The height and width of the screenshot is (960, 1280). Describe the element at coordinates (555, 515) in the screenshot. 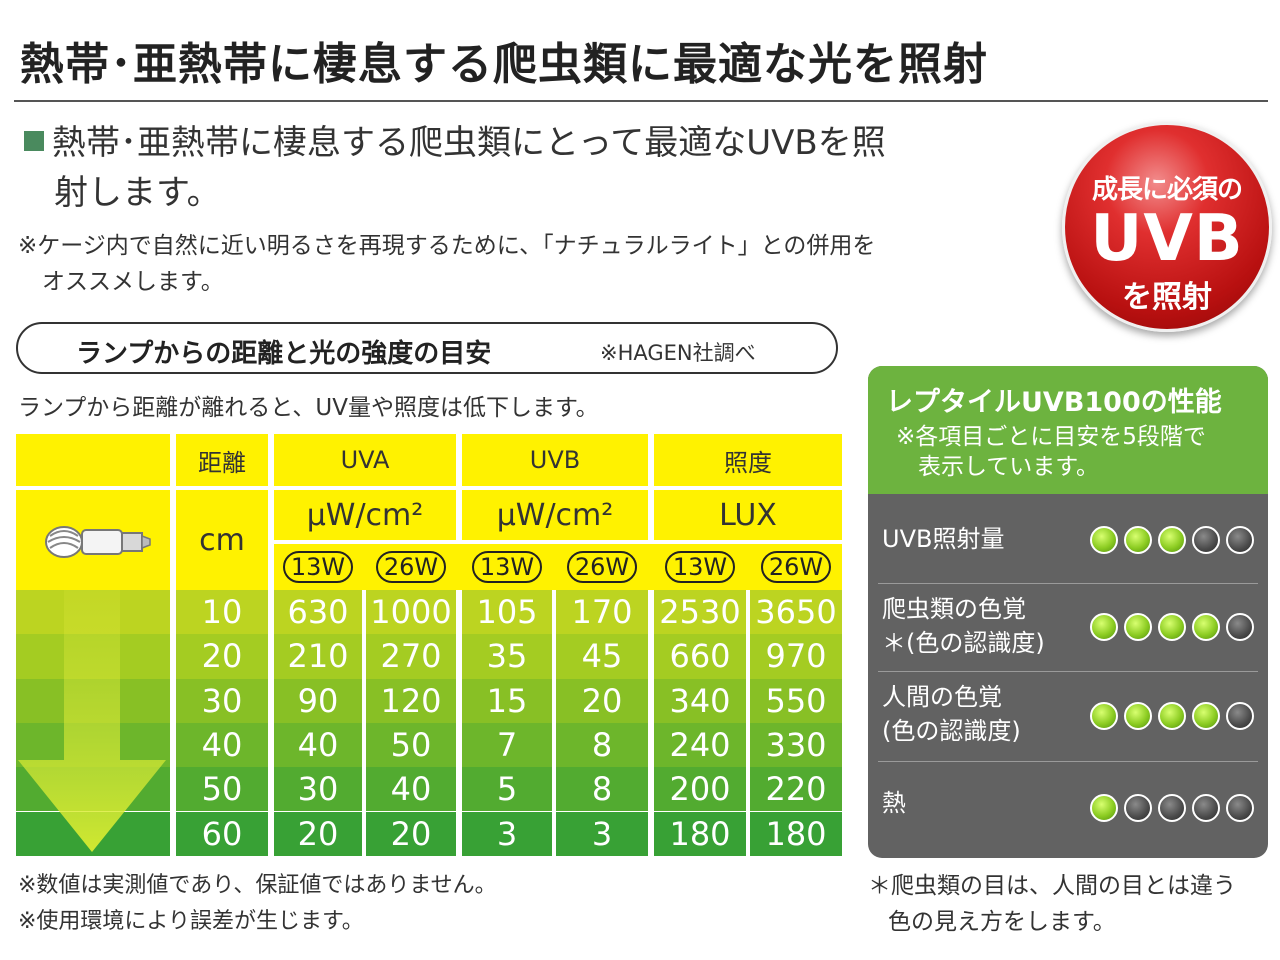

I see `unit-uvb: μW/cm²` at that location.